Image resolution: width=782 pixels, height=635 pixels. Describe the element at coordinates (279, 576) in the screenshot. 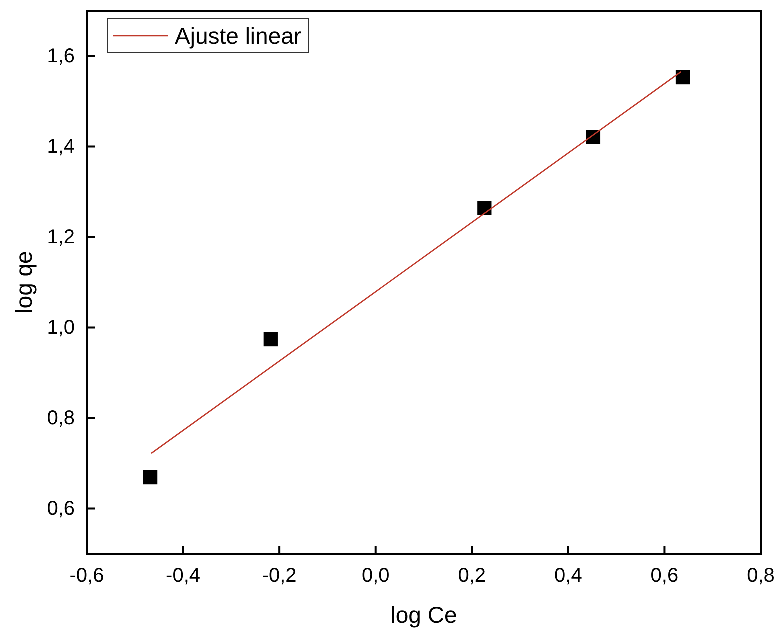

I see `x-tick-label: -0,2` at that location.